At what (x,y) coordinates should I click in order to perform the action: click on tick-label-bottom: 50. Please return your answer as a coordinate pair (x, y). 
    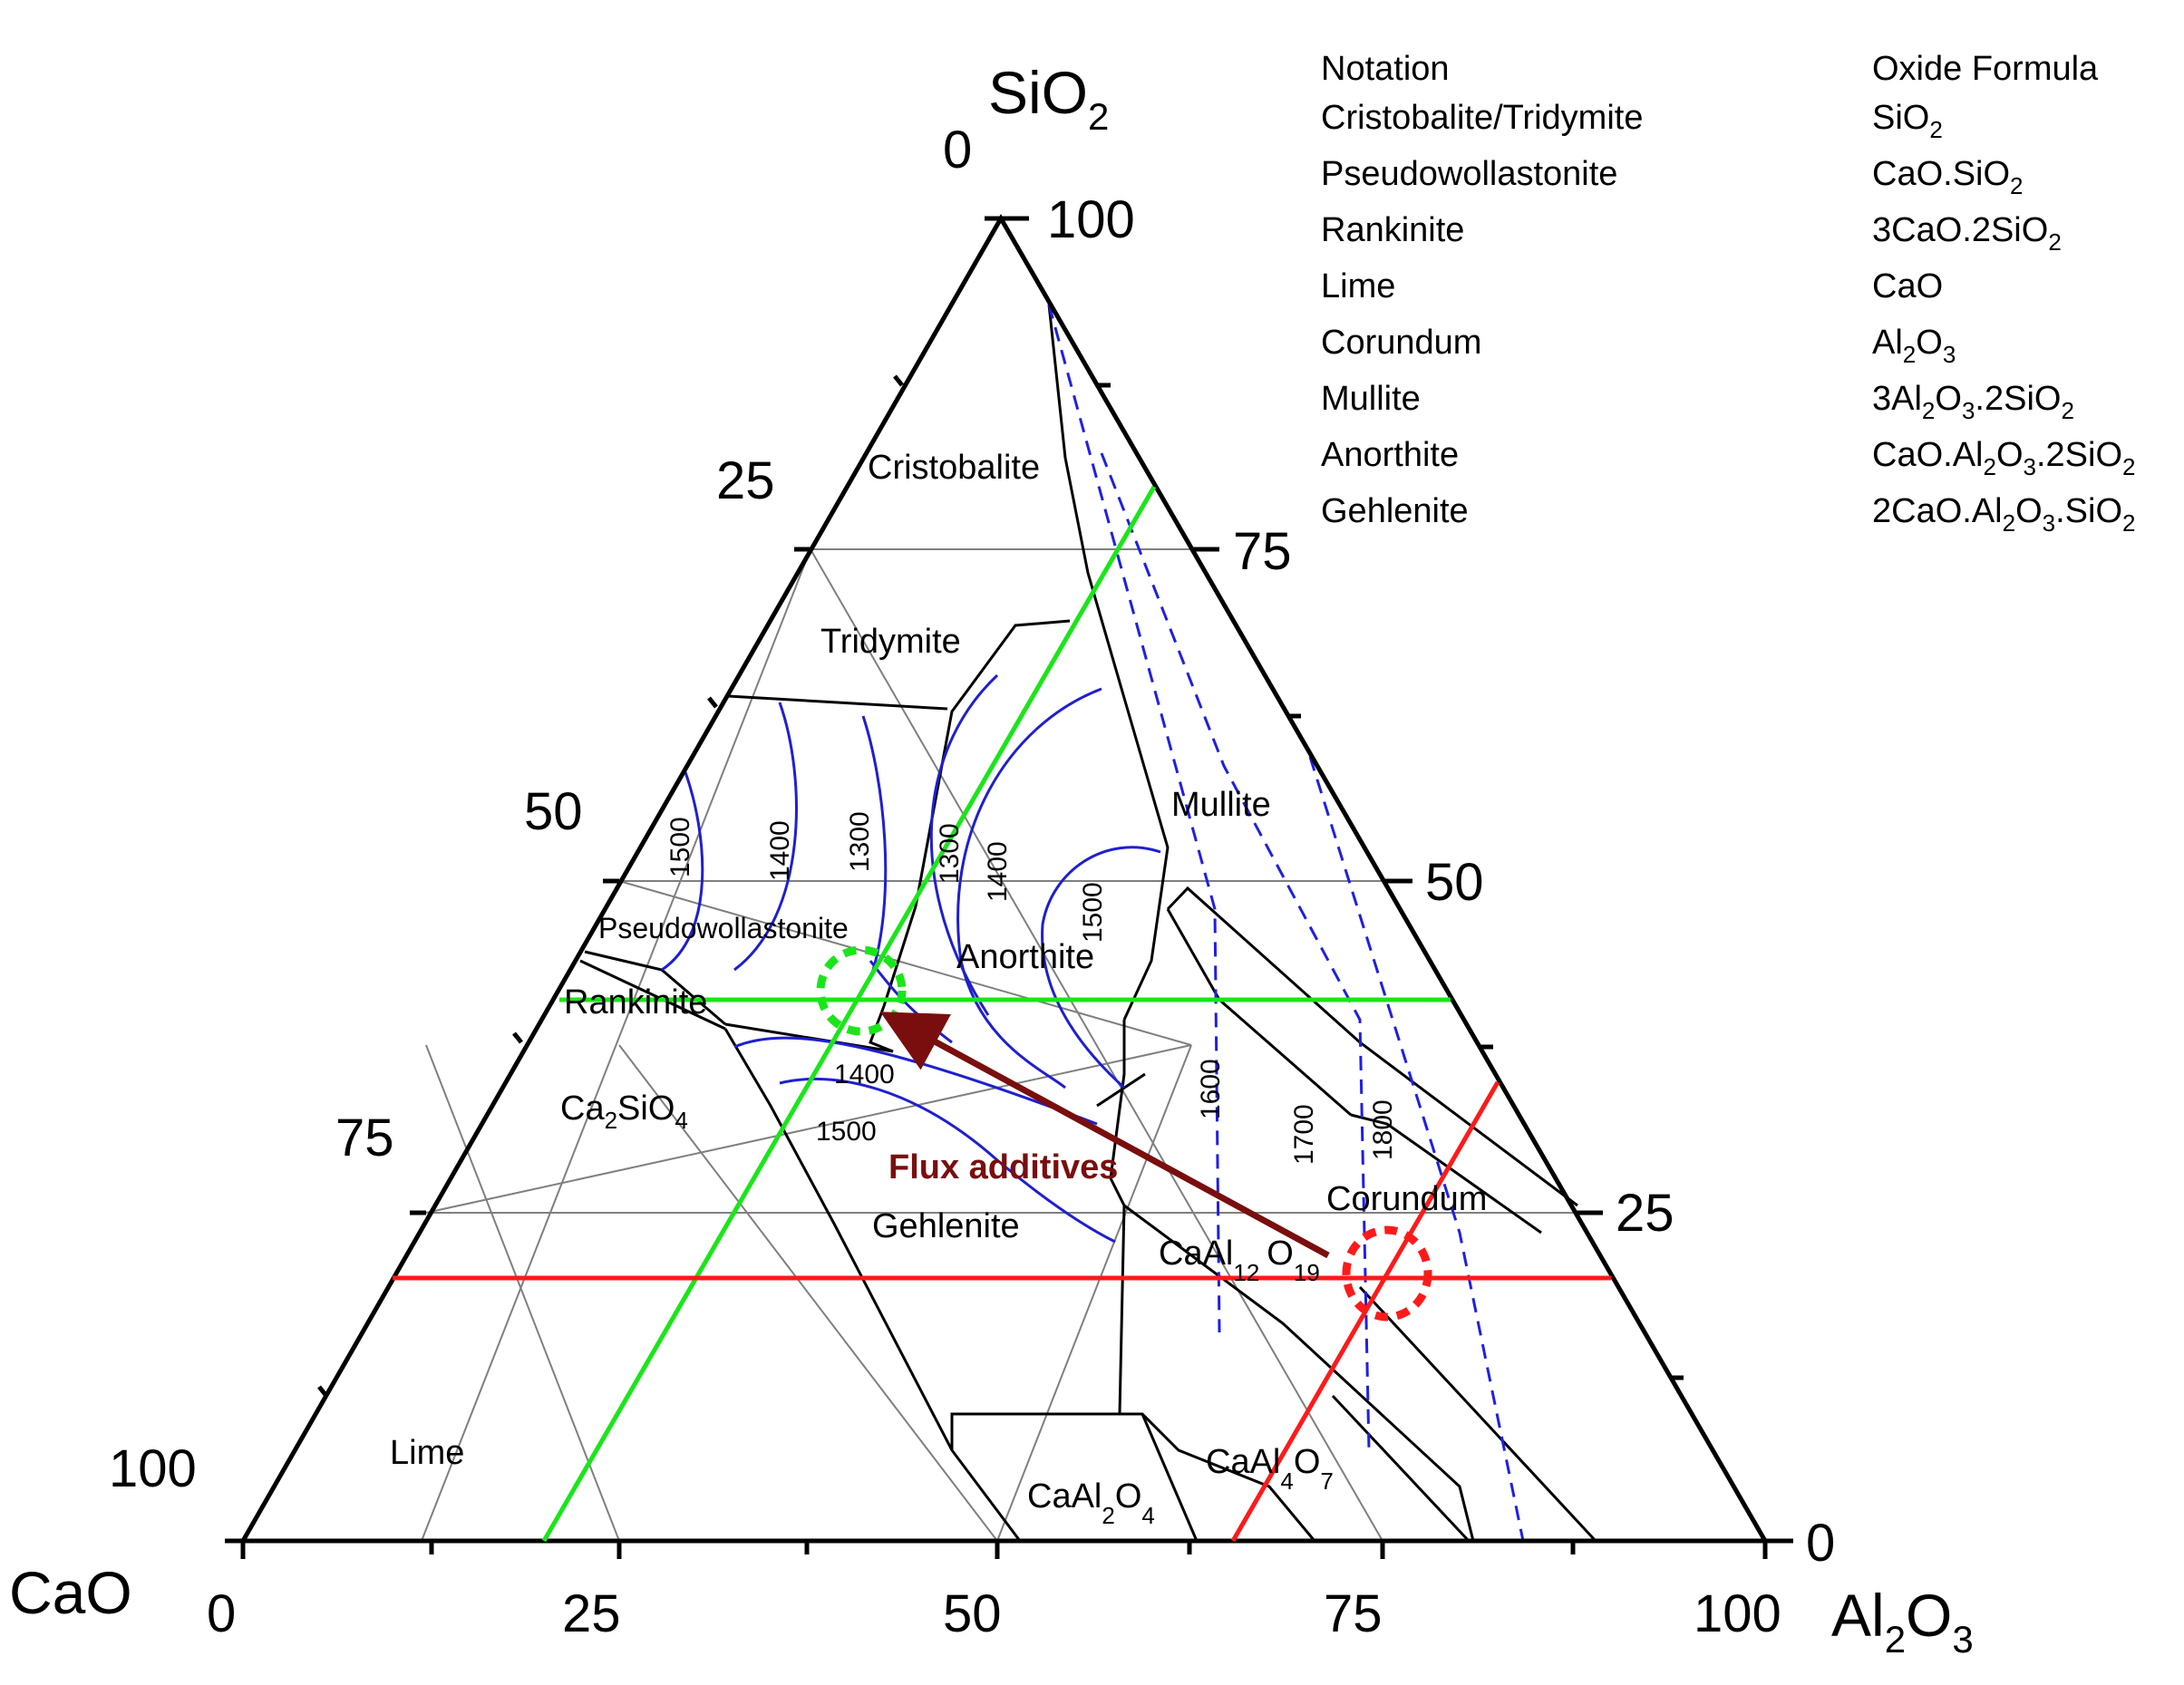
    Looking at the image, I should click on (972, 1614).